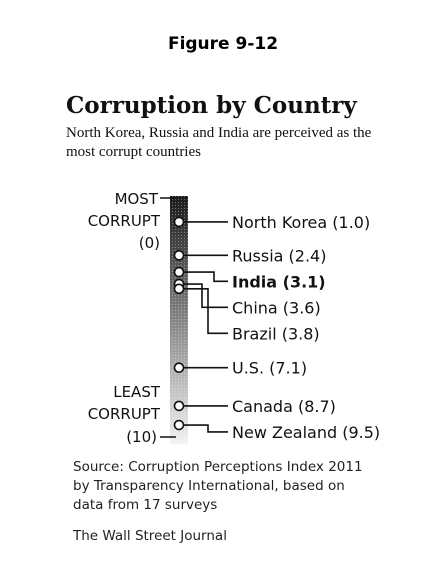 The width and height of the screenshot is (446, 567). Describe the element at coordinates (276, 333) in the screenshot. I see `point-label: Brazil (3.8)` at that location.